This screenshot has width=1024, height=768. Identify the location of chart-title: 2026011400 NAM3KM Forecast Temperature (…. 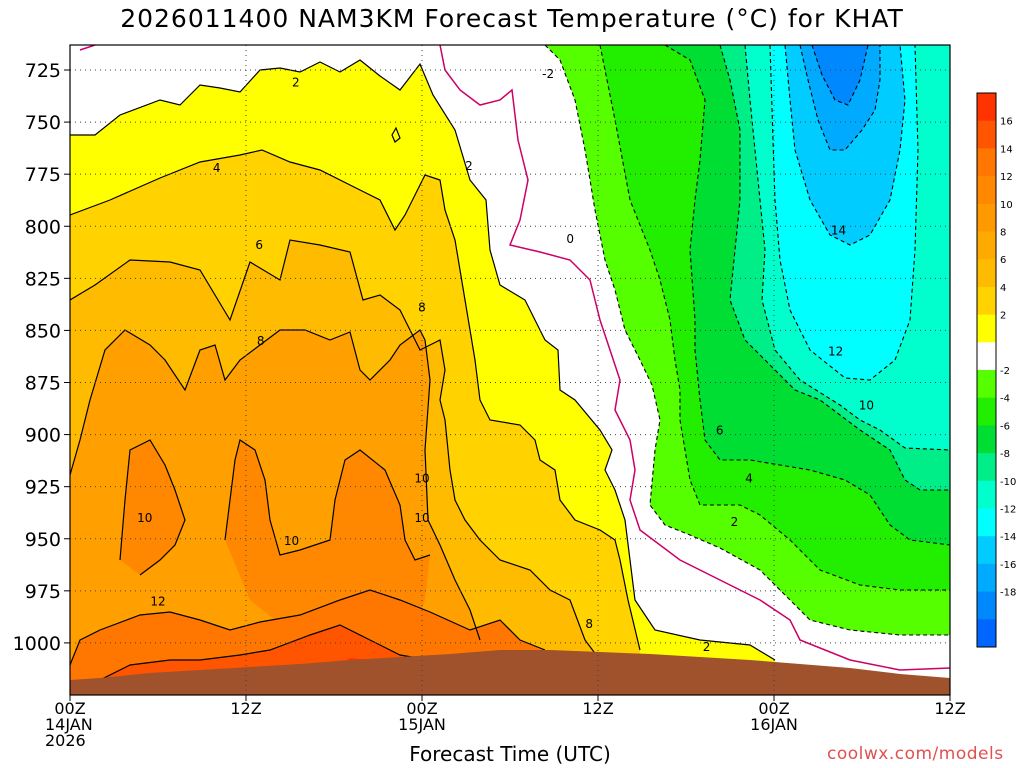
(512, 18).